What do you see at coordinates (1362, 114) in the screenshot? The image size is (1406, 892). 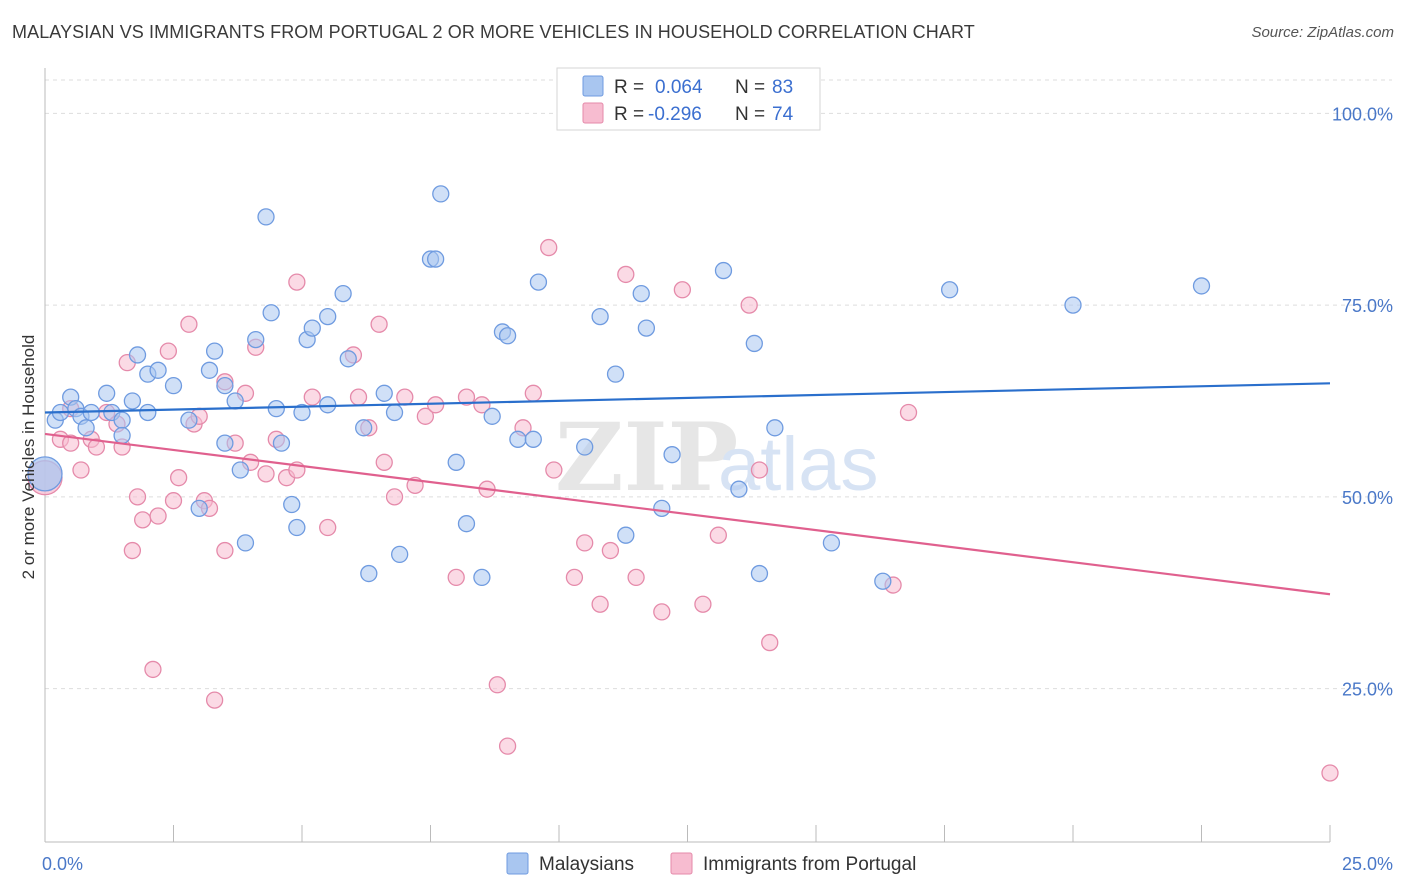 I see `y-tick-label: 100.0%` at bounding box center [1362, 114].